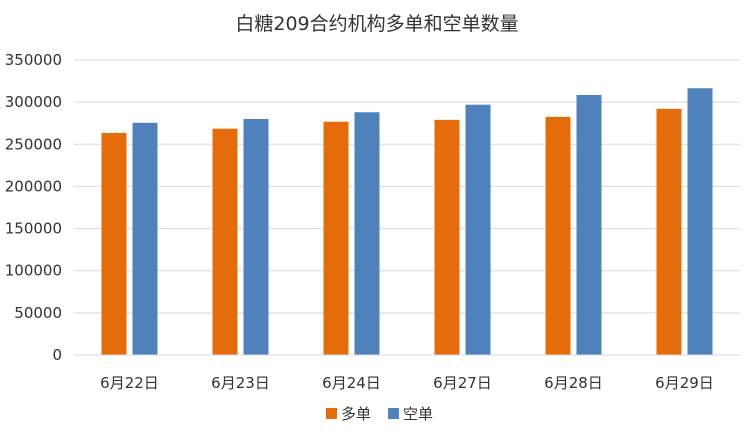  Describe the element at coordinates (38, 313) in the screenshot. I see `y-tick-label: 50000` at that location.